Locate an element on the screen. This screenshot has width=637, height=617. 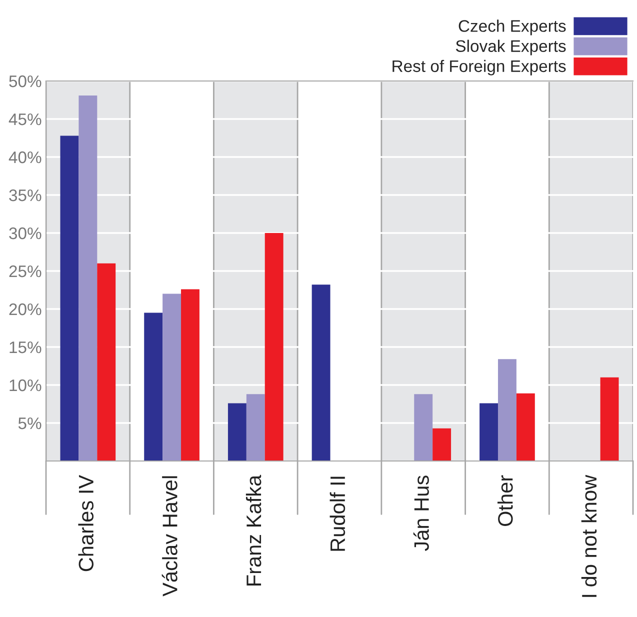
y-tick-label: 35% is located at coordinates (25, 195).